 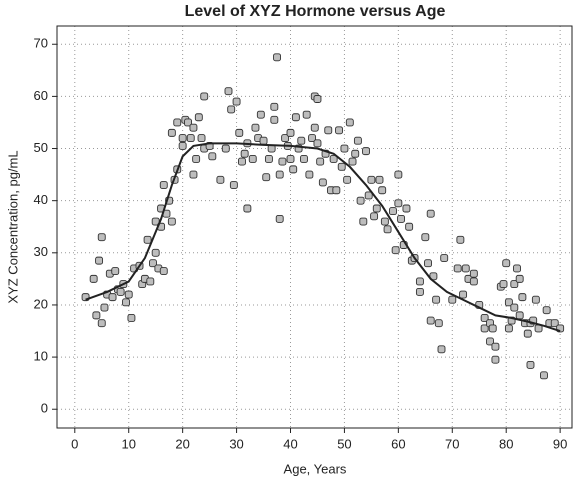 What do you see at coordinates (74, 443) in the screenshot?
I see `x-tick-label: 0` at bounding box center [74, 443].